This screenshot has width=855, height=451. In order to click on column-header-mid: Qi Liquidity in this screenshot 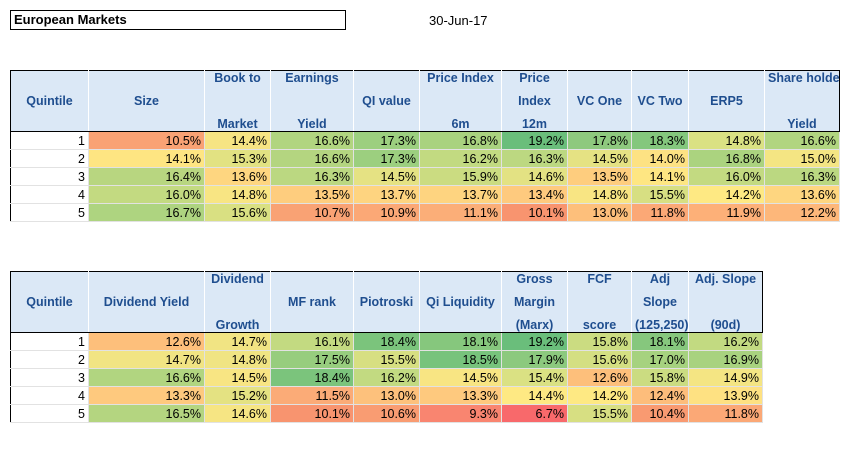, I will do `click(460, 302)`.